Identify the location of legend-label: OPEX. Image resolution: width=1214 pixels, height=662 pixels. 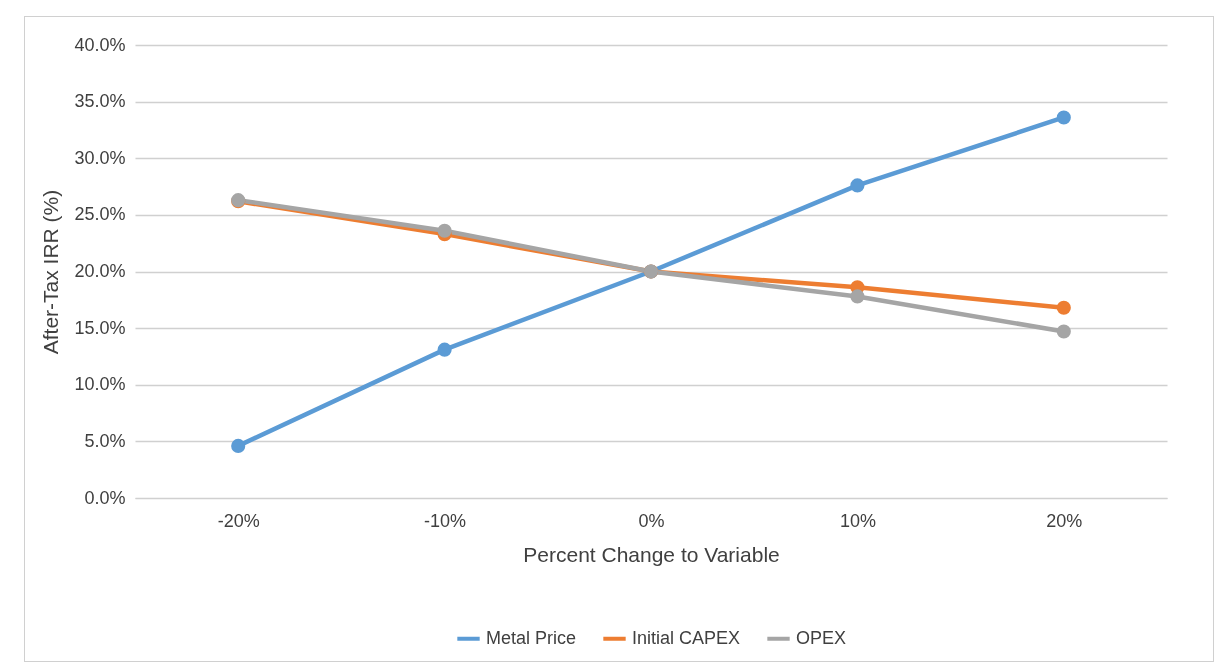
(821, 637).